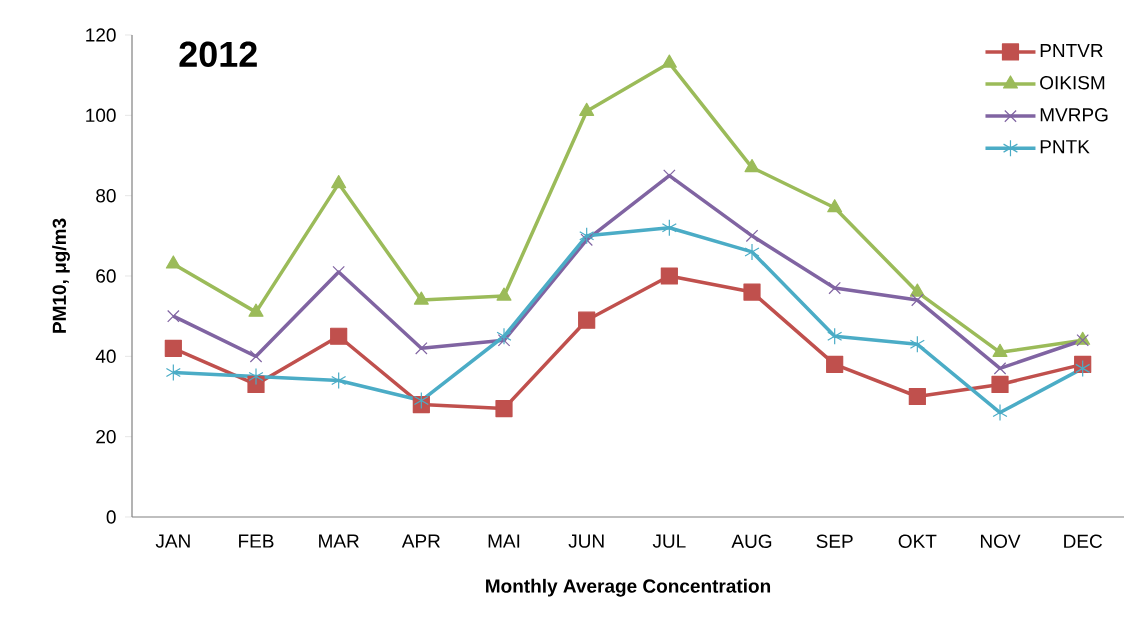 This screenshot has width=1137, height=637. I want to click on x-tick-label: NOV, so click(1000, 541).